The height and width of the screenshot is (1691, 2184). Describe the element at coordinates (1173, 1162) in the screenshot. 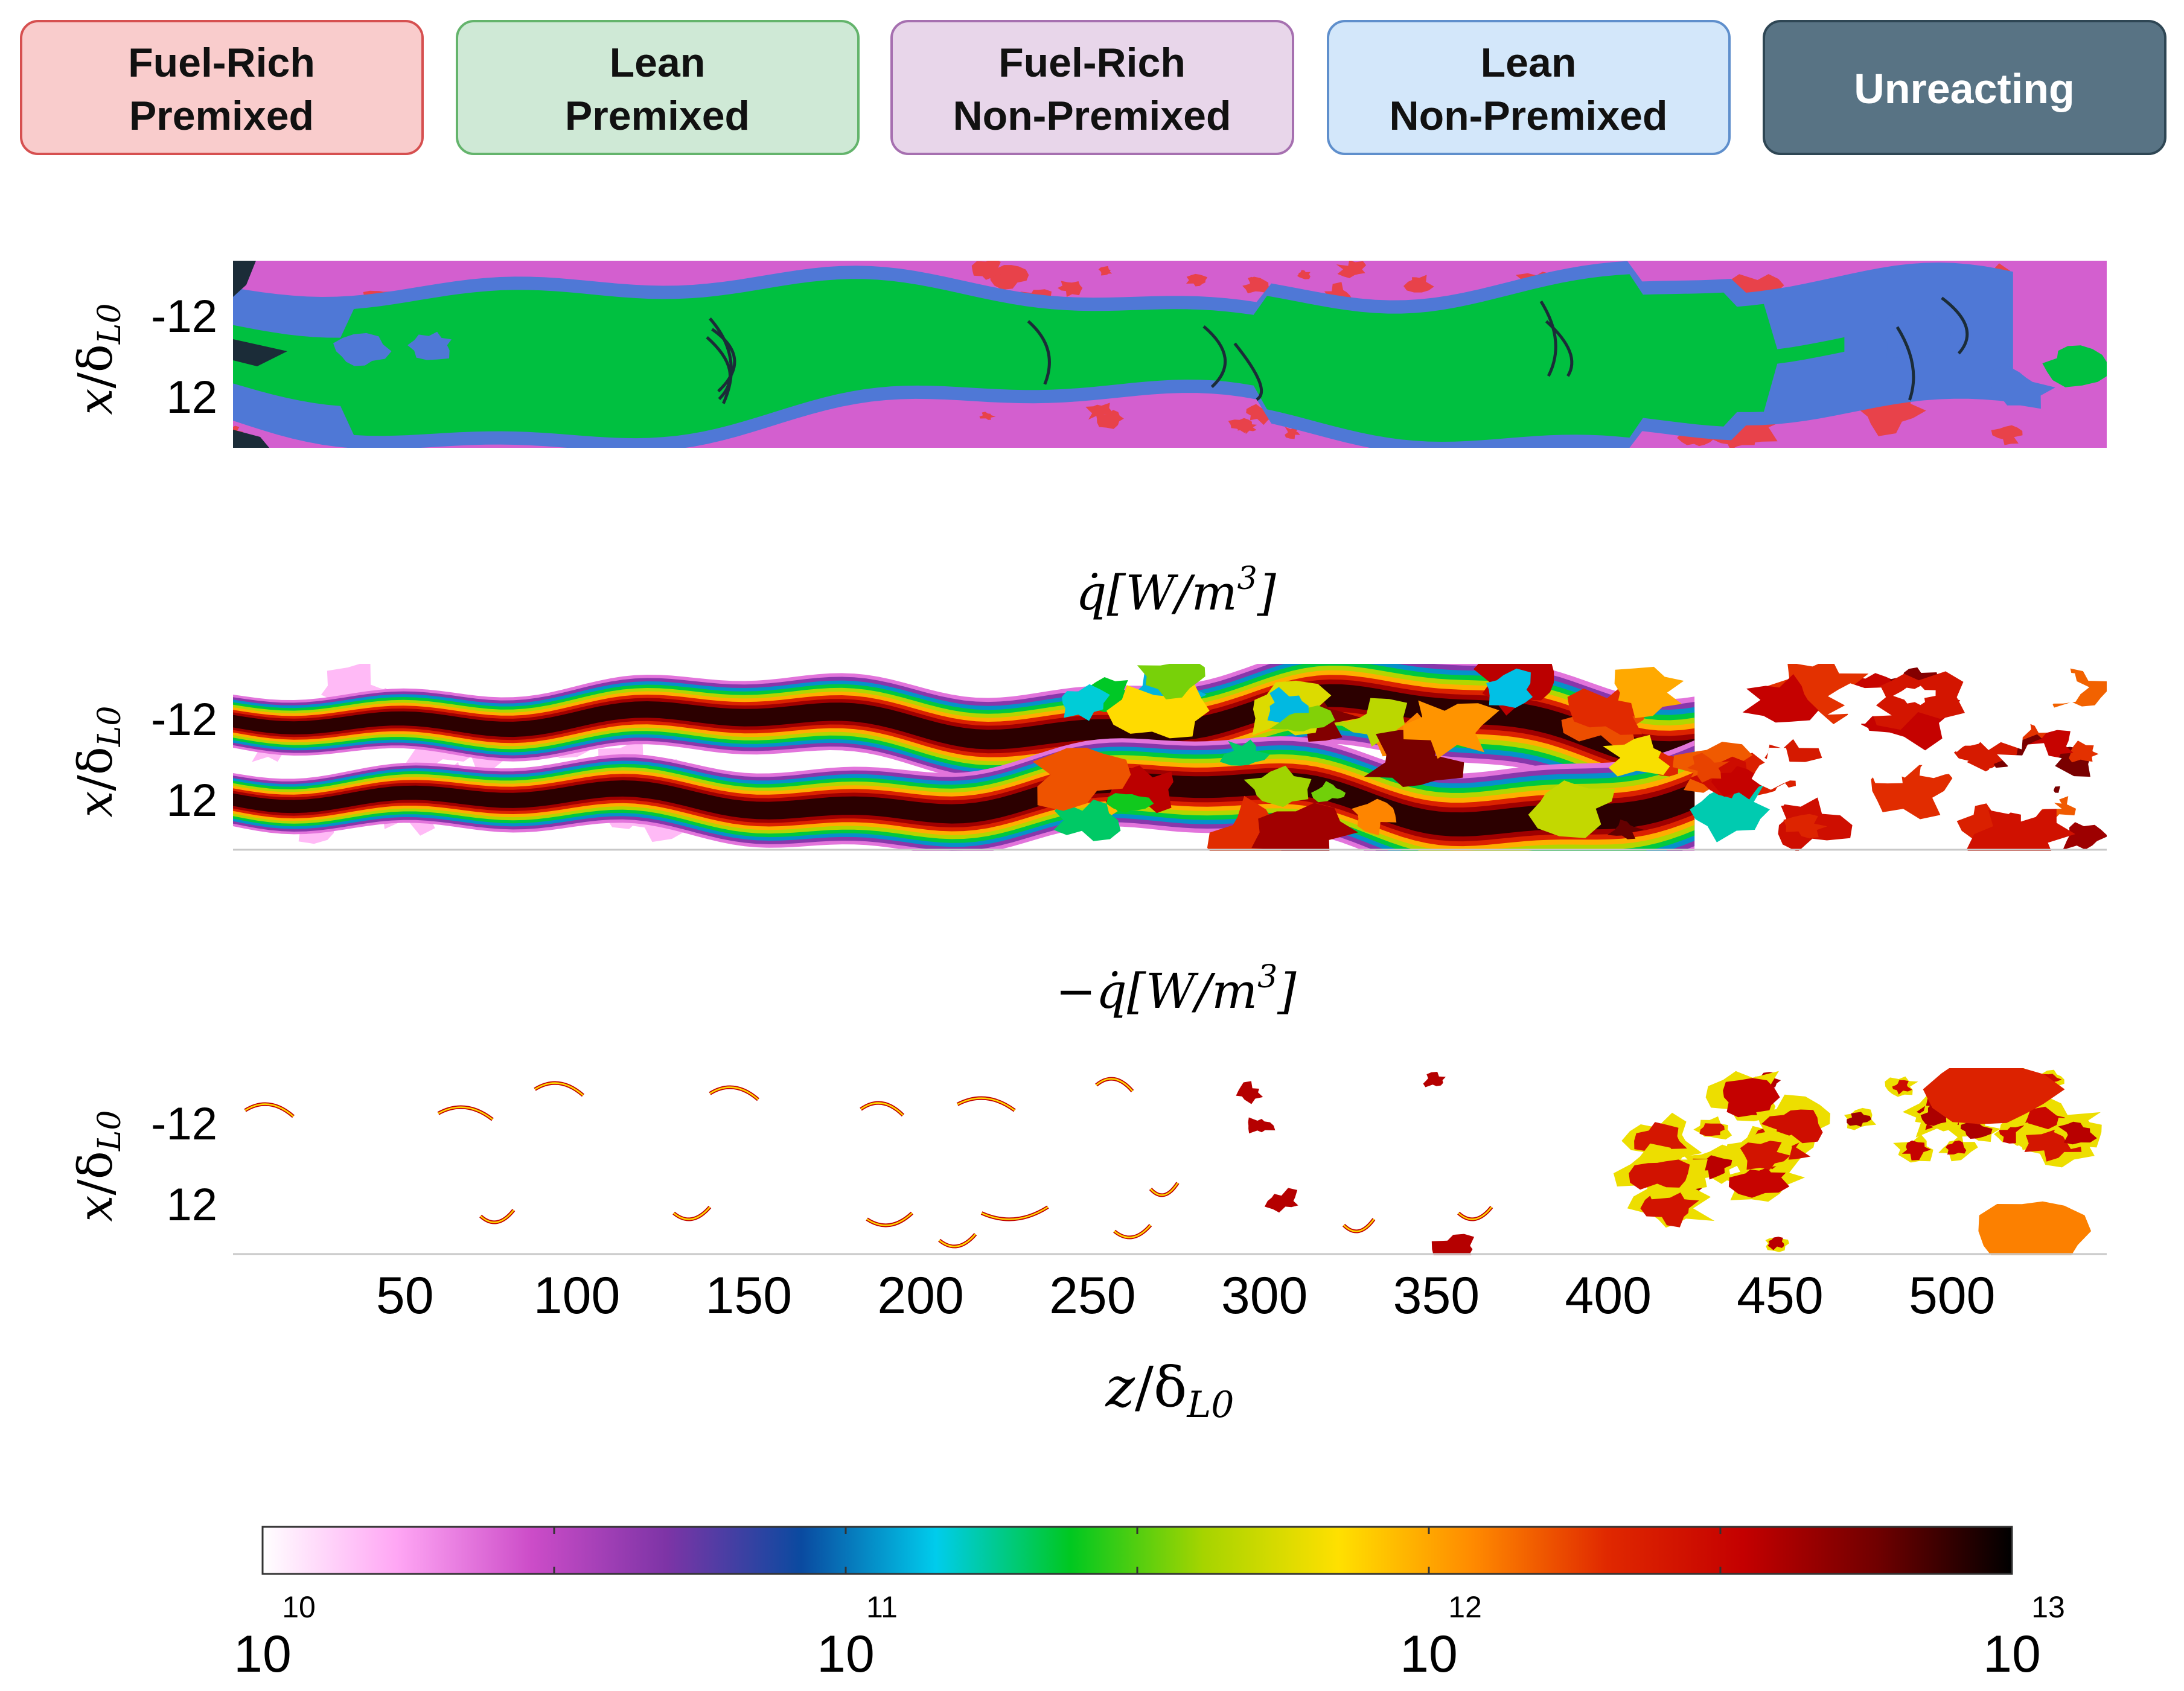

I see `negative-heat-release-field` at that location.